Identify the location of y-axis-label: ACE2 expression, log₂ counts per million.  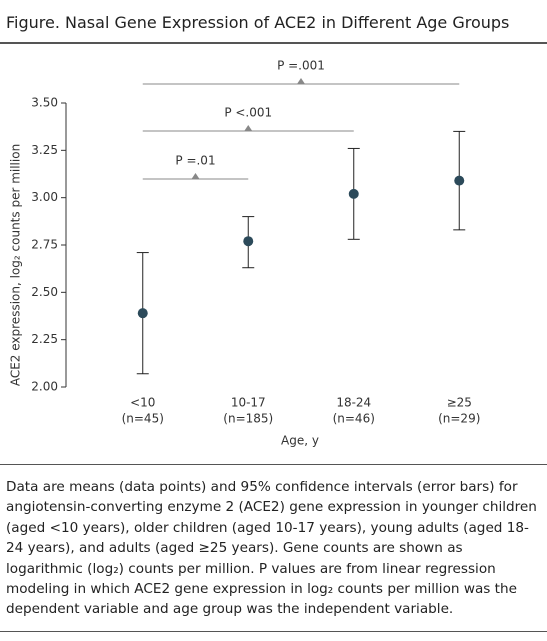
(16, 265).